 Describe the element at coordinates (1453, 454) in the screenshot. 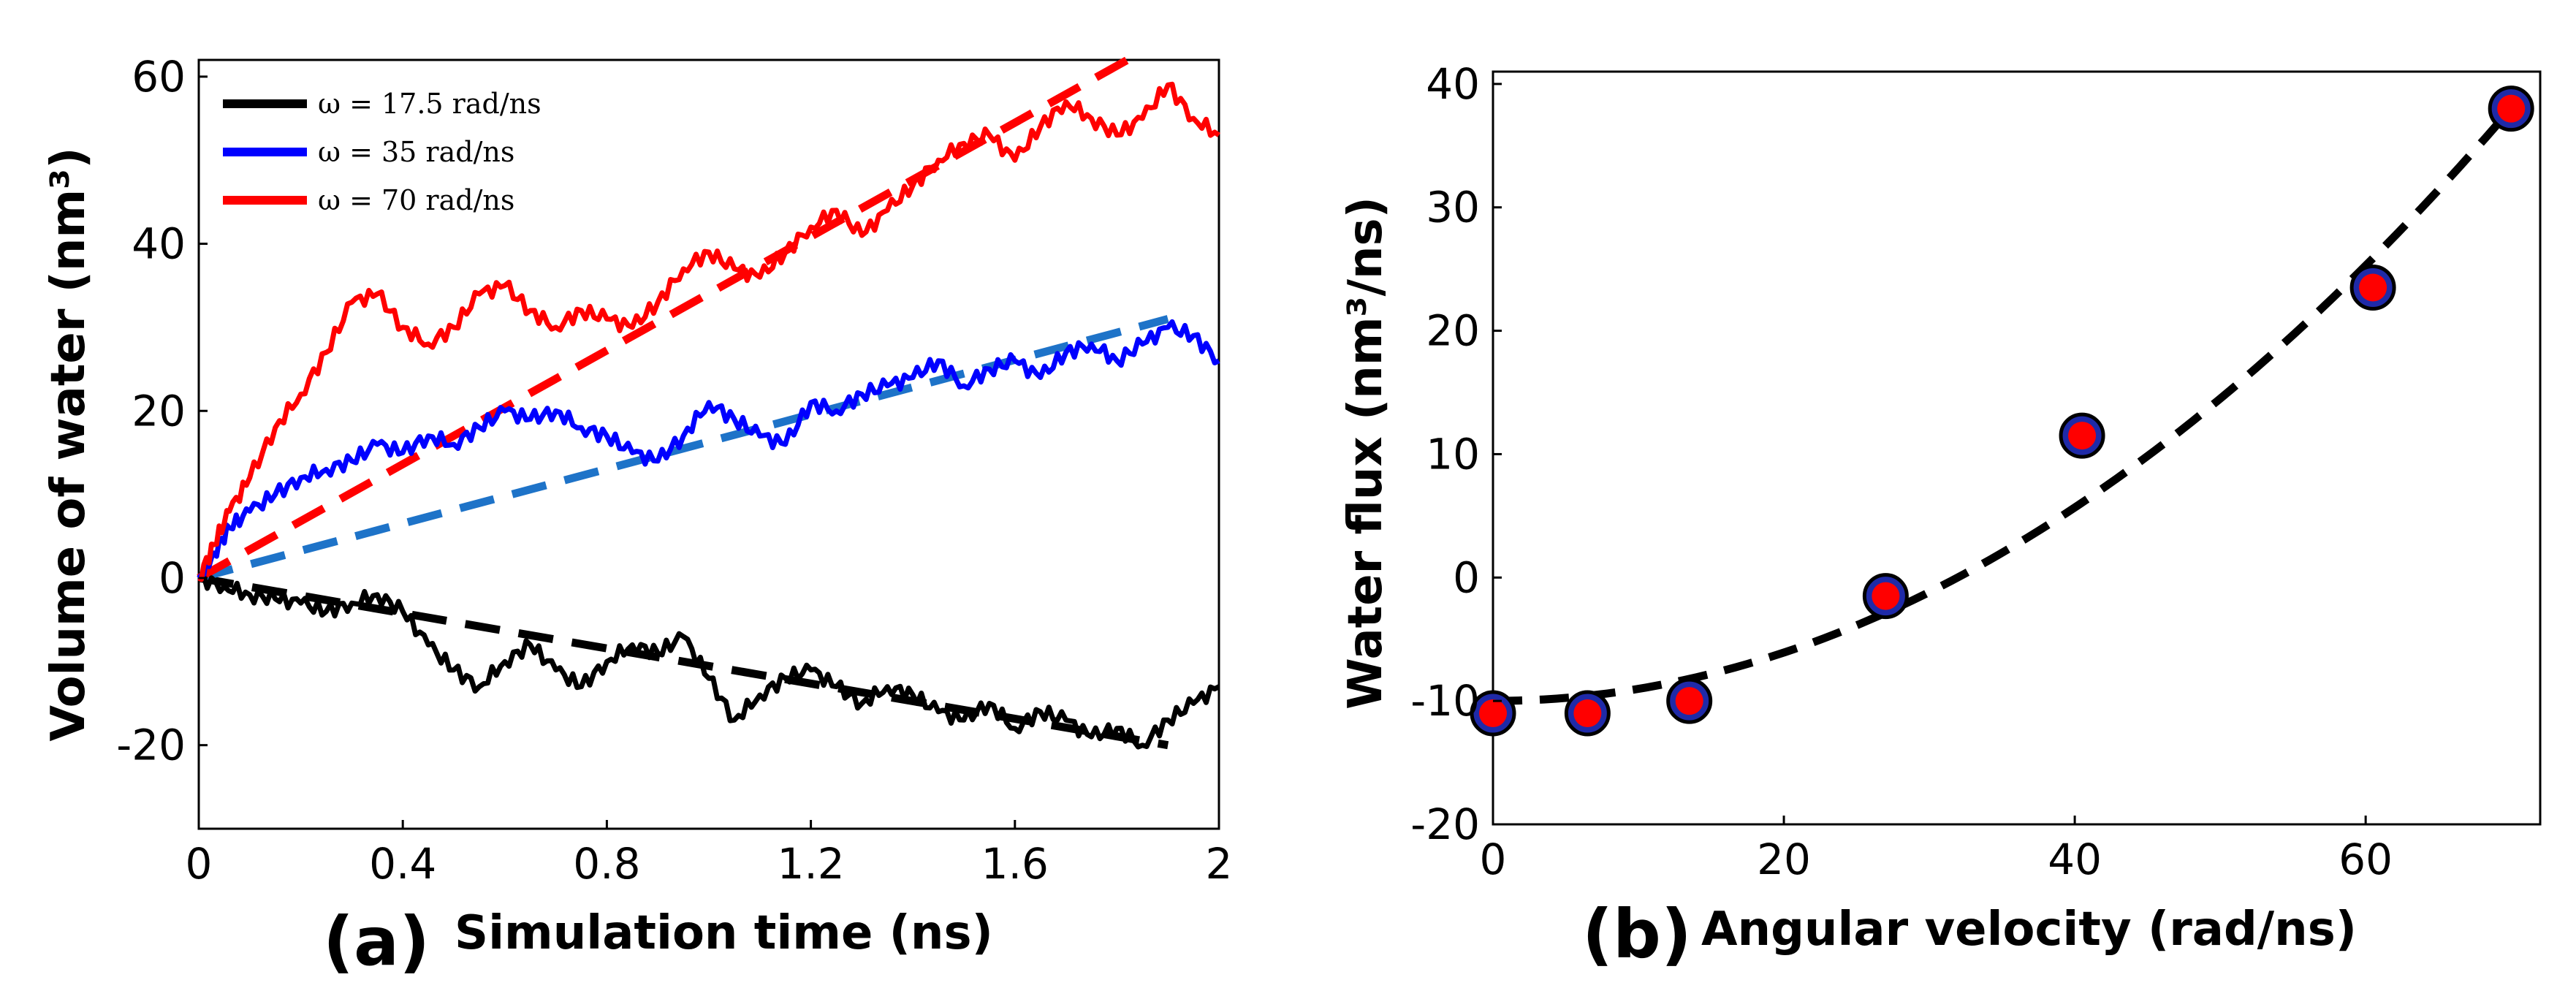

I see `y-tick-label-b: 10` at that location.